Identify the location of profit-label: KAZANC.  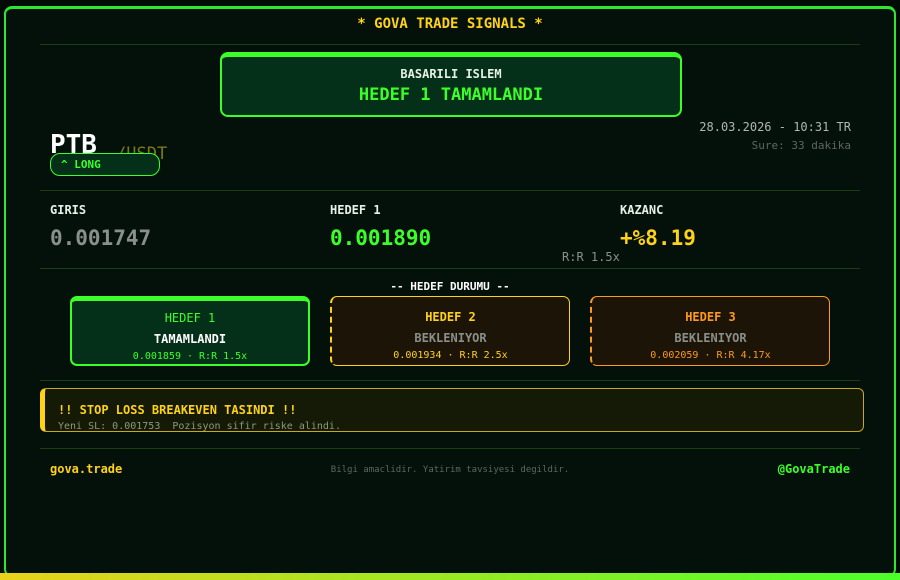
(642, 210).